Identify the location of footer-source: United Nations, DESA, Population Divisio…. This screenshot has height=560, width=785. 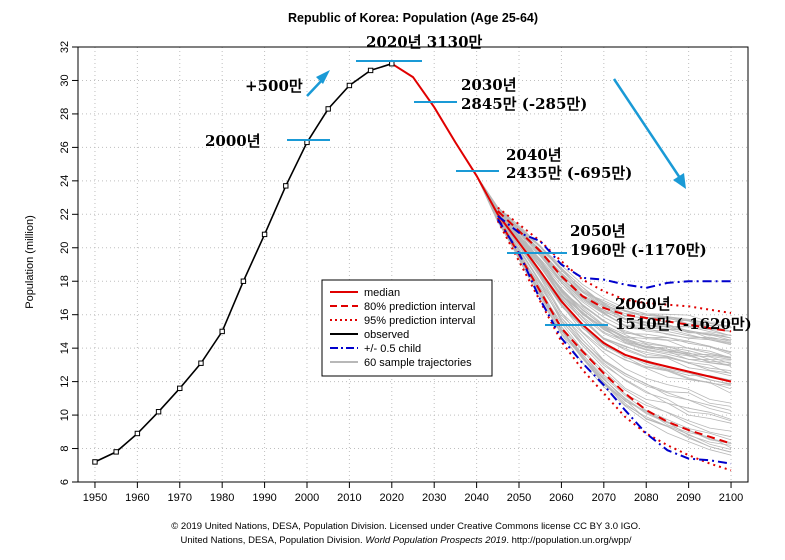
(406, 540).